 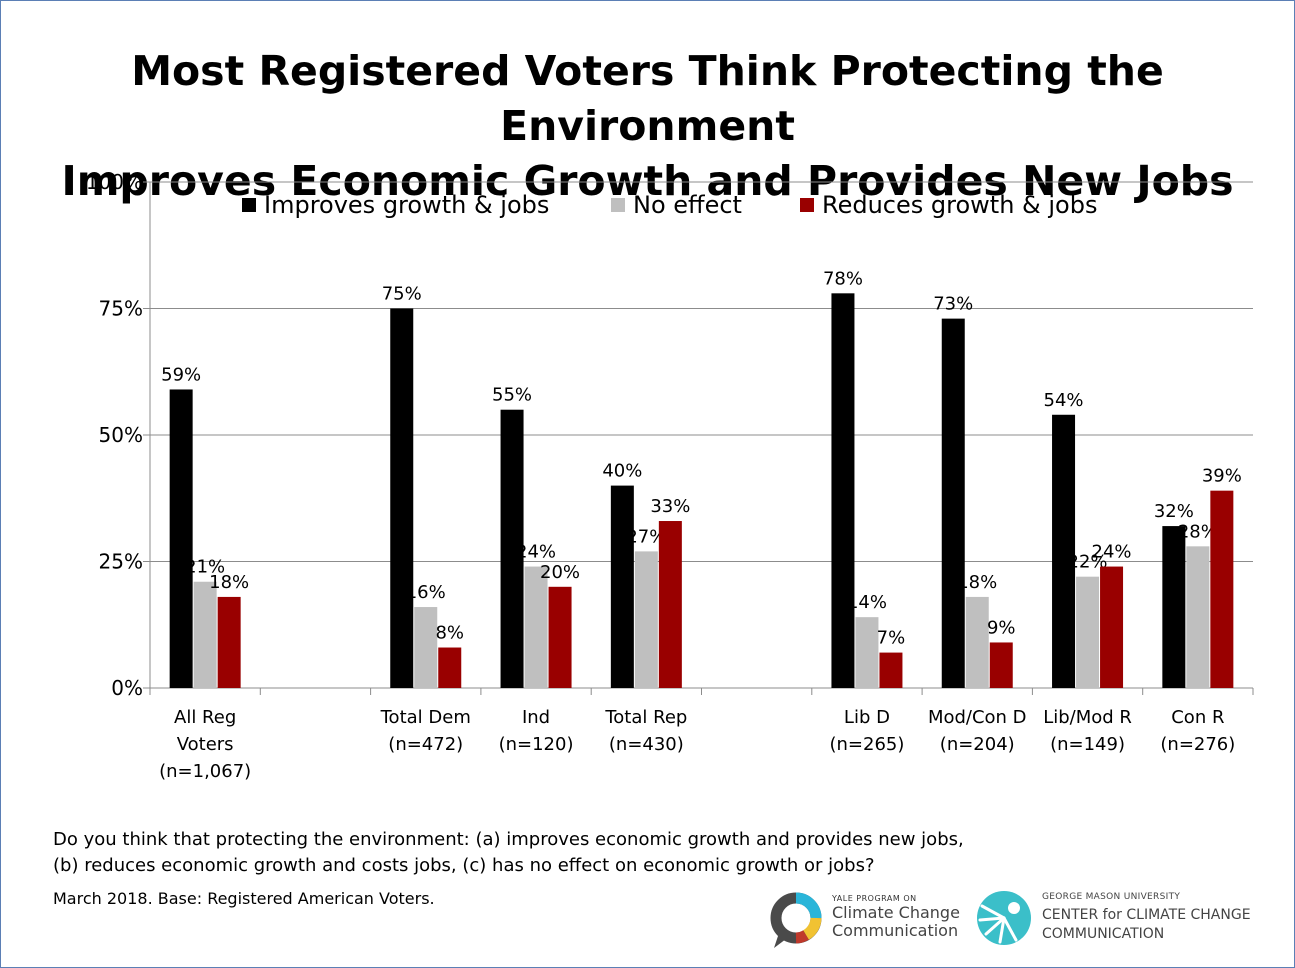 What do you see at coordinates (536, 744) in the screenshot?
I see `category-label: (n=120)` at bounding box center [536, 744].